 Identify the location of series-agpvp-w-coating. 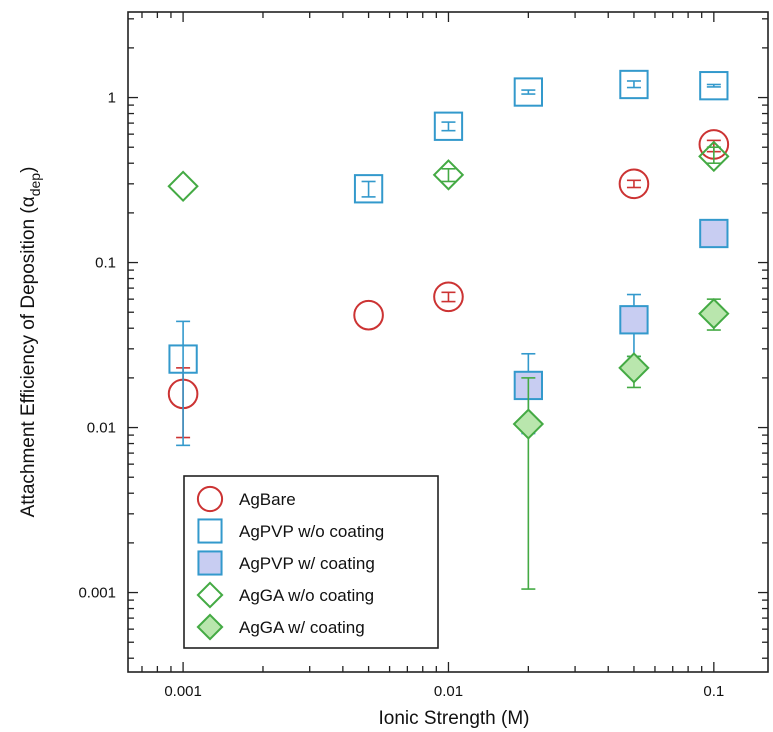
(621, 326).